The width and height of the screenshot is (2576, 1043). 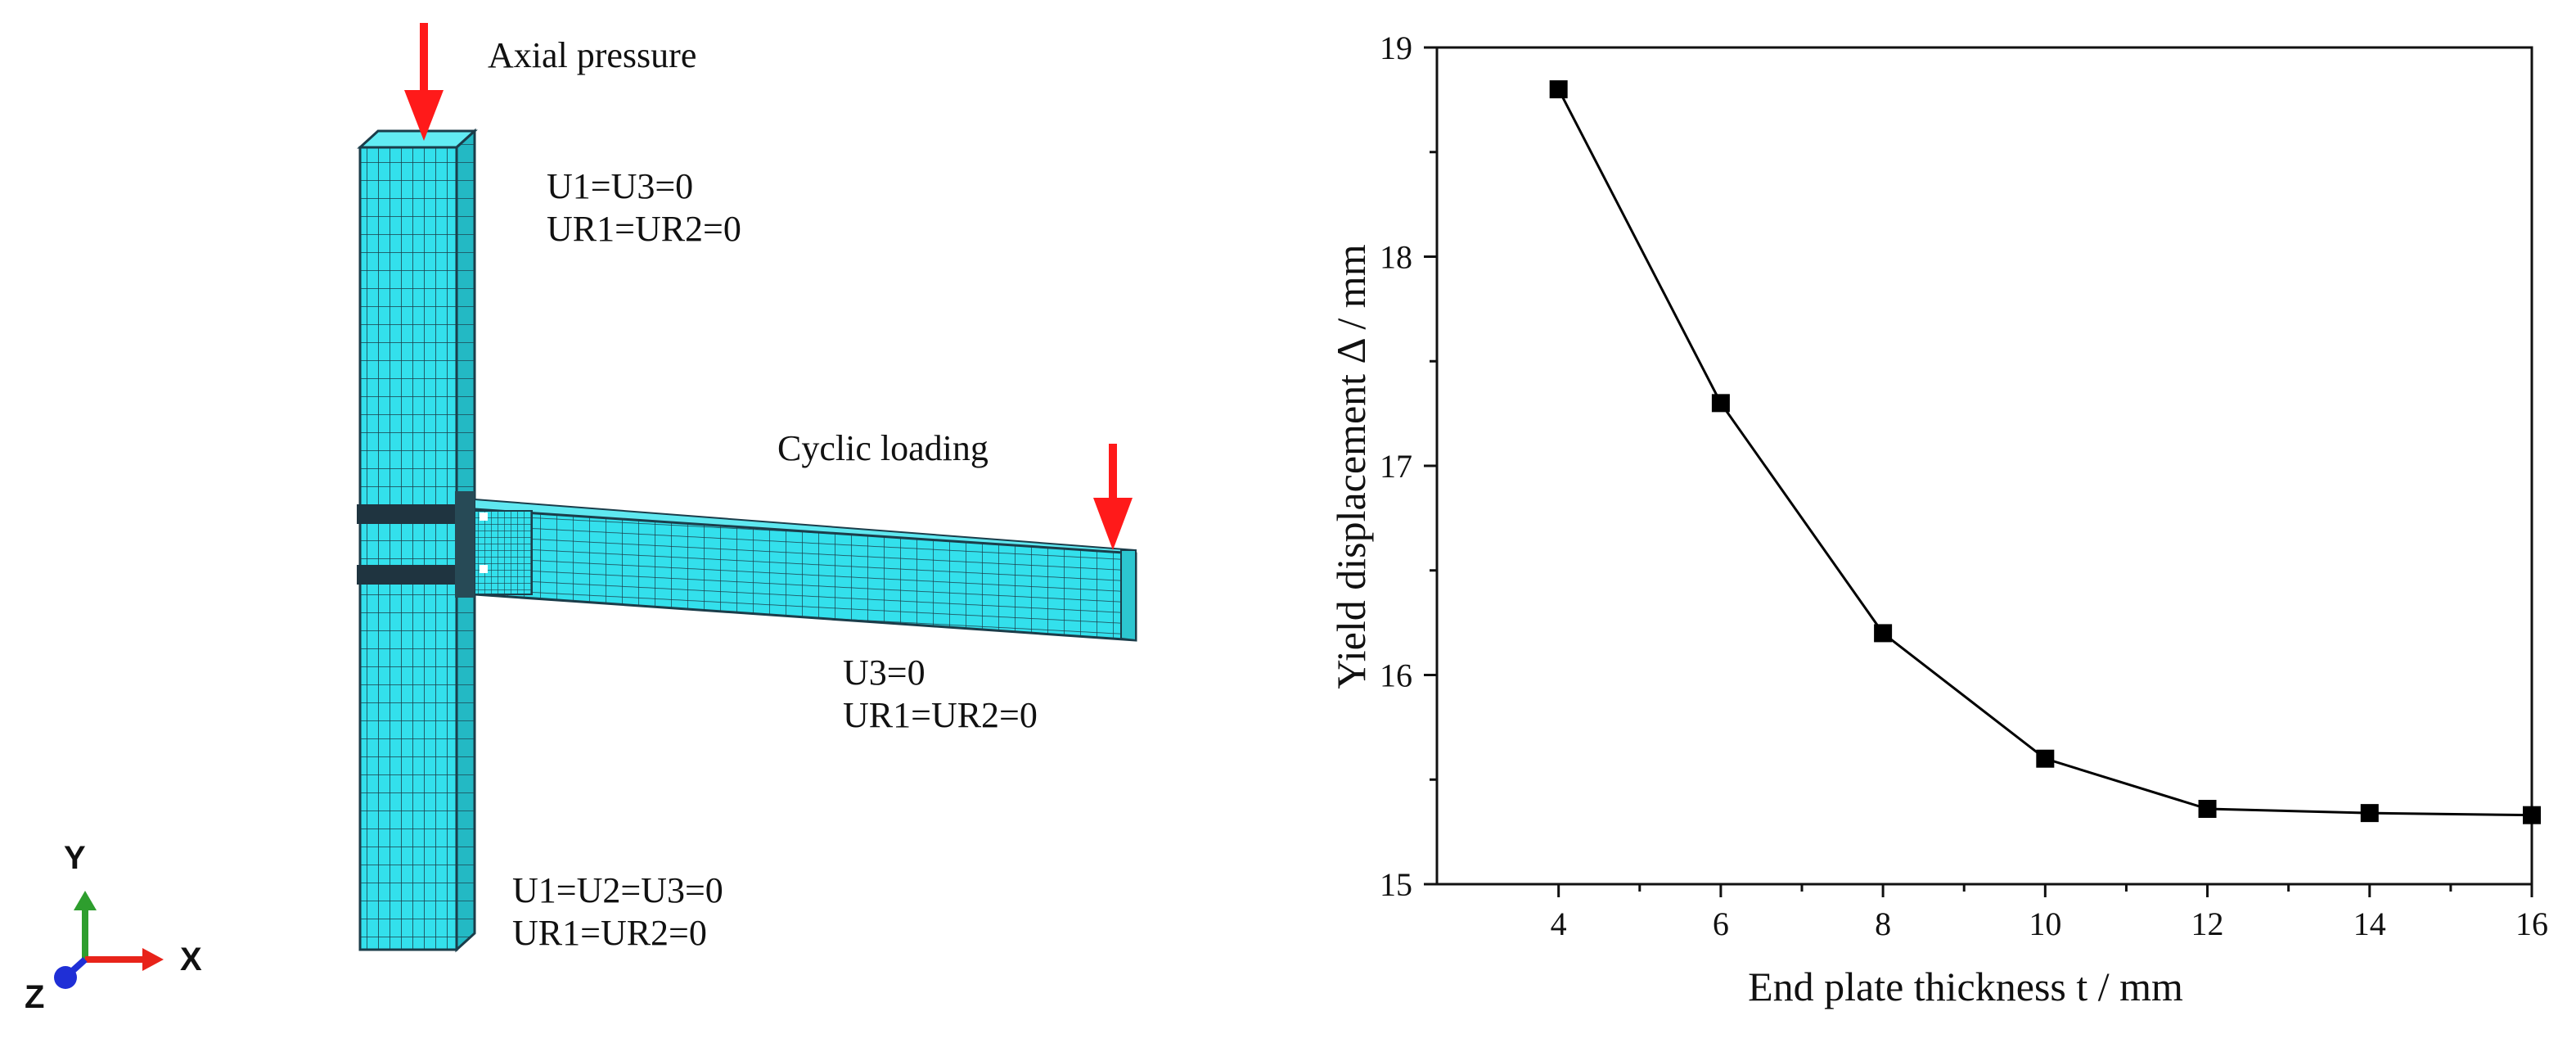 I want to click on coordinate-triad, so click(x=109, y=940).